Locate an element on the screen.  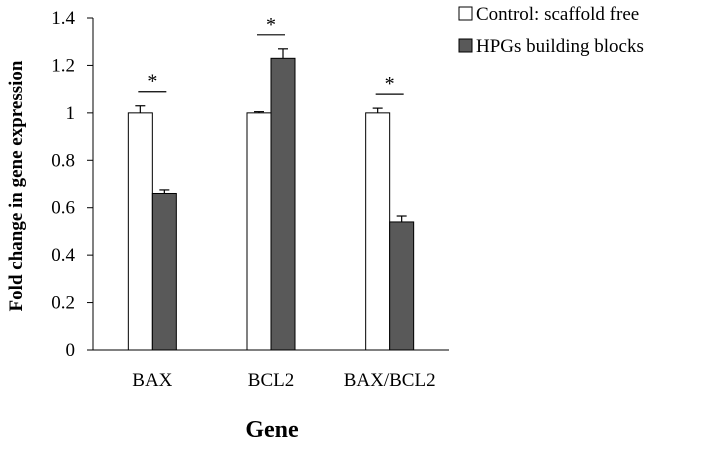
y-tick-label: 0 is located at coordinates (71, 350).